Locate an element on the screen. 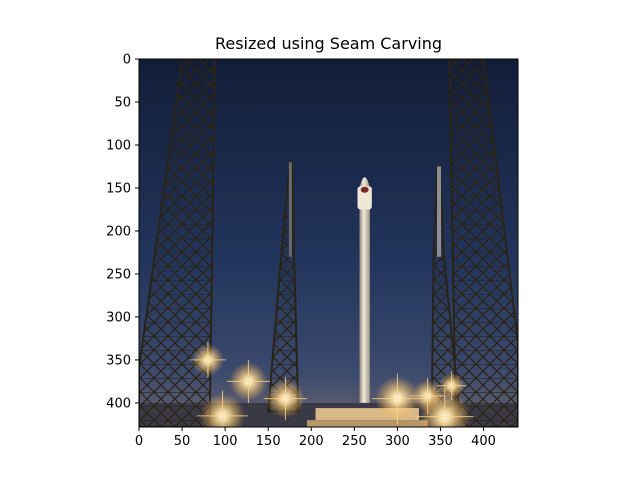 The image size is (640, 480). rocket-logo is located at coordinates (364, 189).